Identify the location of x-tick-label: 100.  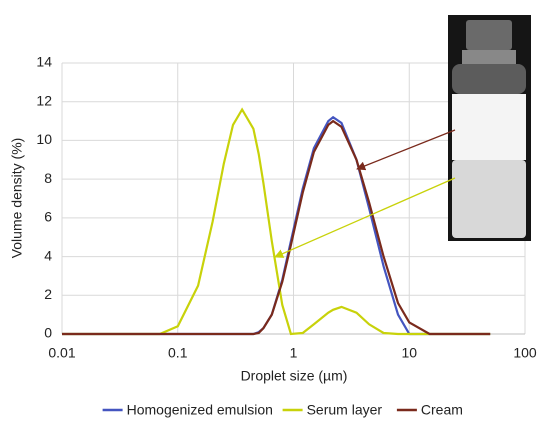
(525, 353).